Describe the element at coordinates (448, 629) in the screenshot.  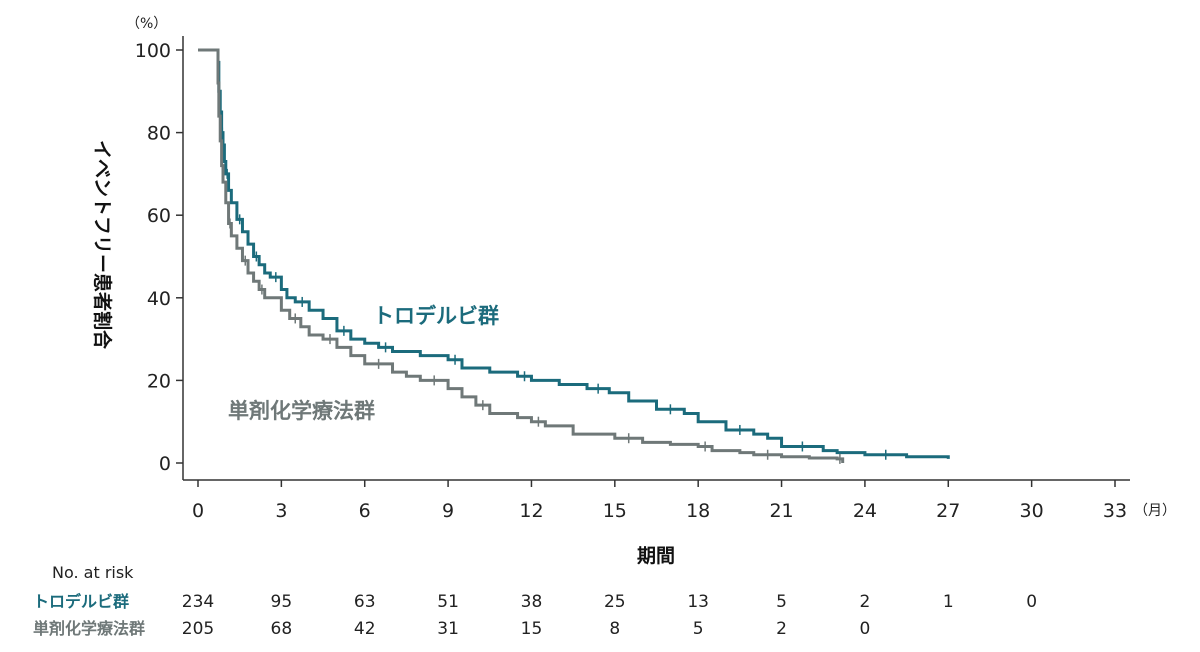
I see `risk-value: 31` at that location.